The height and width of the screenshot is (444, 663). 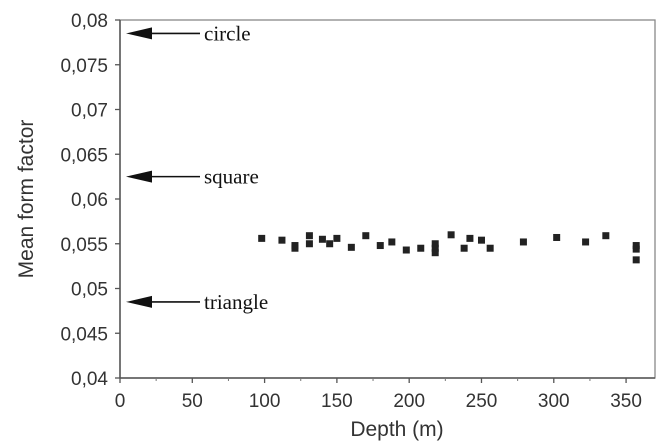 I want to click on annotations: circle square triangle, so click(x=197, y=167).